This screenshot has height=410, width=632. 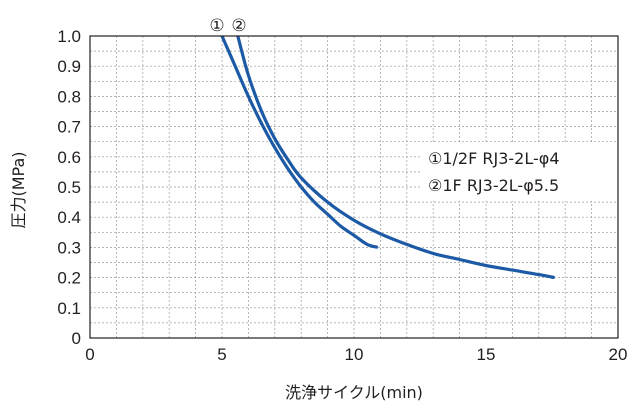 What do you see at coordinates (494, 158) in the screenshot?
I see `legend-item-1: ①1/2F RJ3-2L-φ4` at bounding box center [494, 158].